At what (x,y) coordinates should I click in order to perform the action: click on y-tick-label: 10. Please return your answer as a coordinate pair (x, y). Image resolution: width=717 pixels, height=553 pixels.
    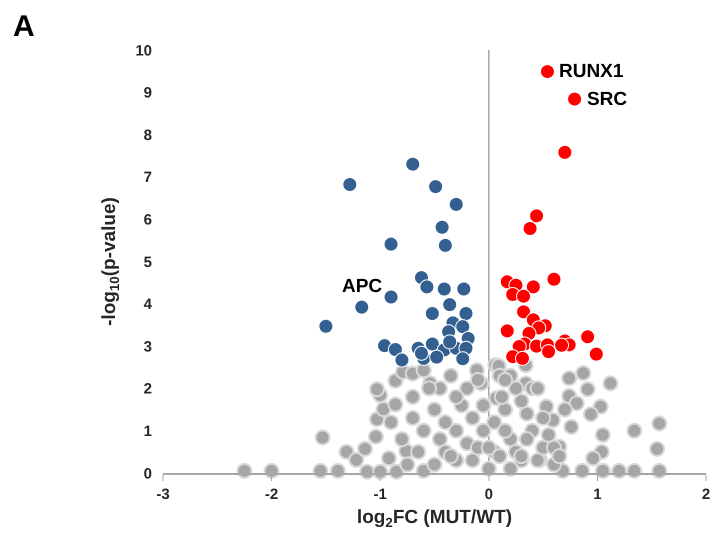
    Looking at the image, I should click on (143, 51).